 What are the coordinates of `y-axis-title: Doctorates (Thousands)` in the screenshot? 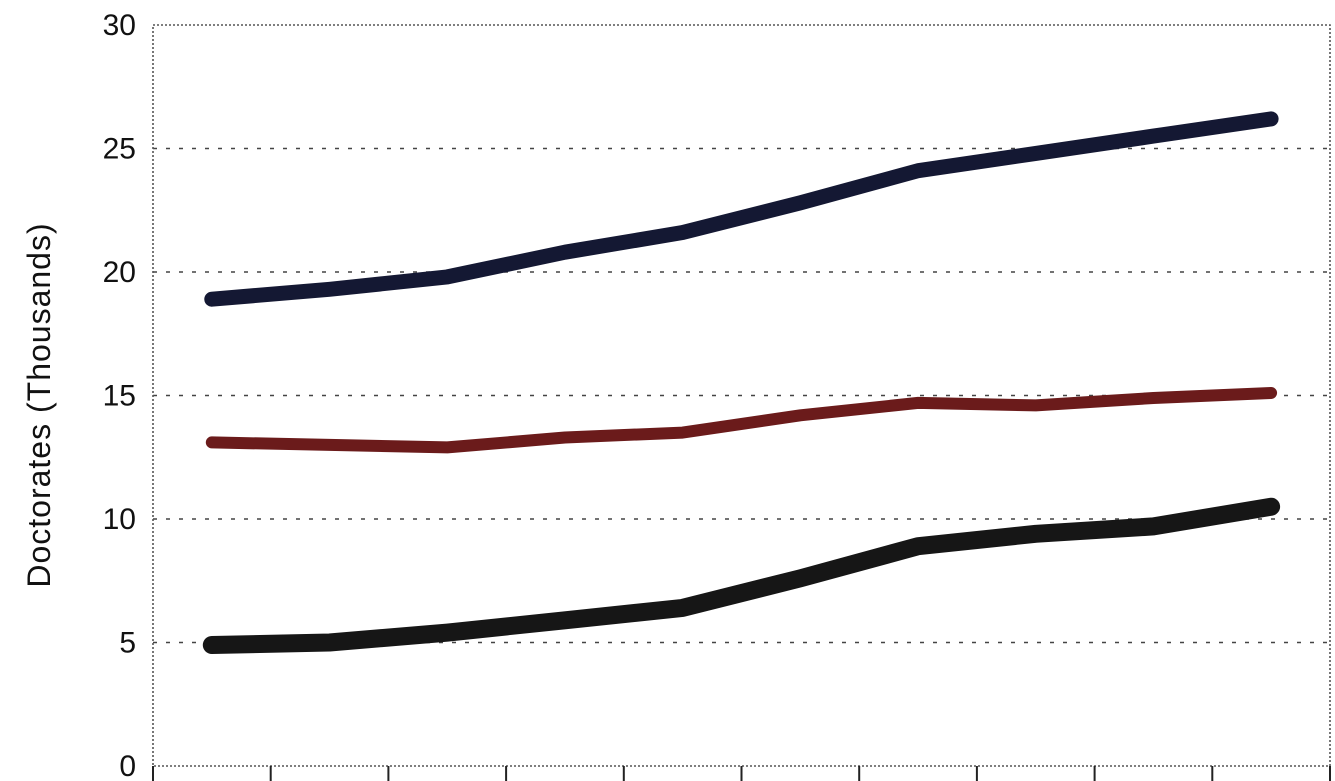 It's located at (39, 404).